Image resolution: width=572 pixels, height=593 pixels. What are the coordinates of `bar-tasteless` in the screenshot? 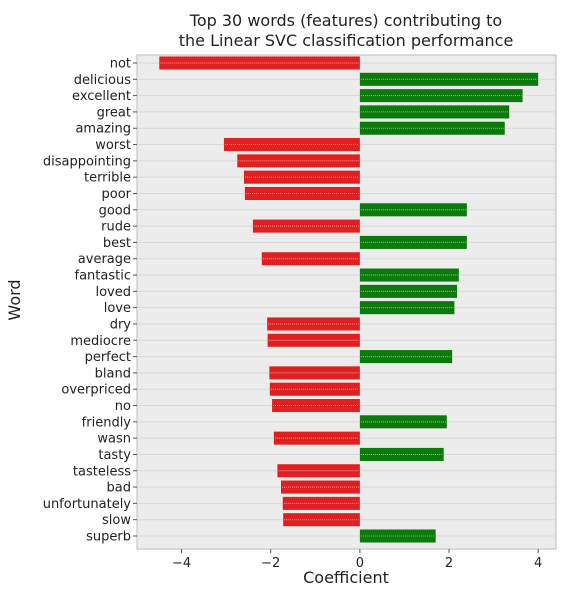 It's located at (318, 471).